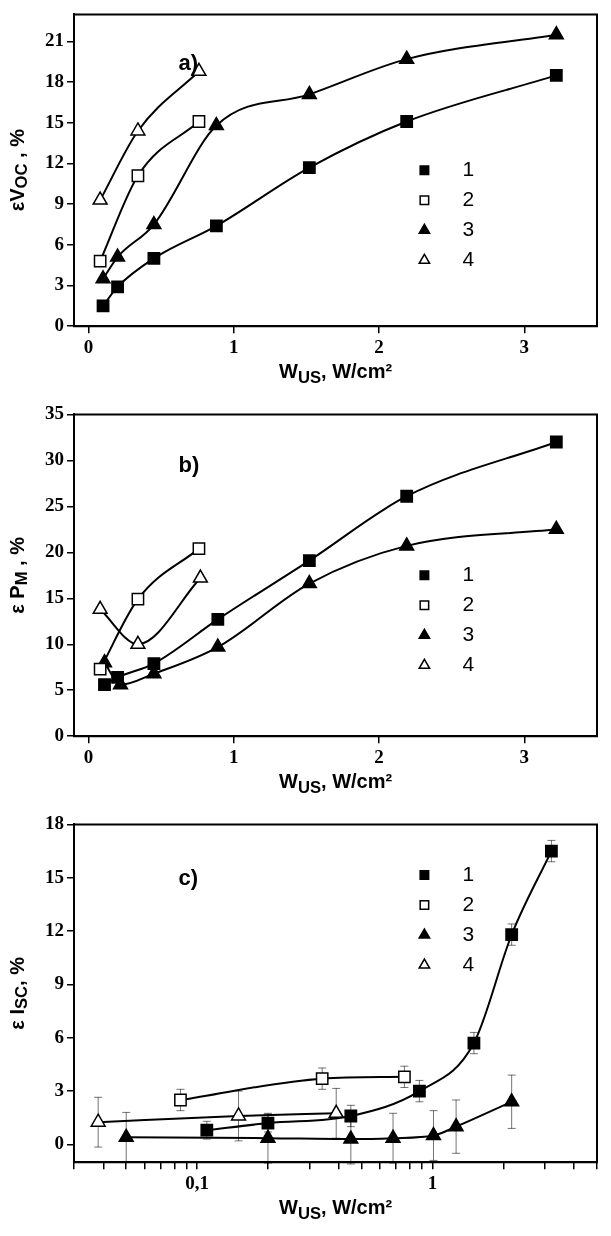  Describe the element at coordinates (188, 63) in the screenshot. I see `annotation: a)` at that location.